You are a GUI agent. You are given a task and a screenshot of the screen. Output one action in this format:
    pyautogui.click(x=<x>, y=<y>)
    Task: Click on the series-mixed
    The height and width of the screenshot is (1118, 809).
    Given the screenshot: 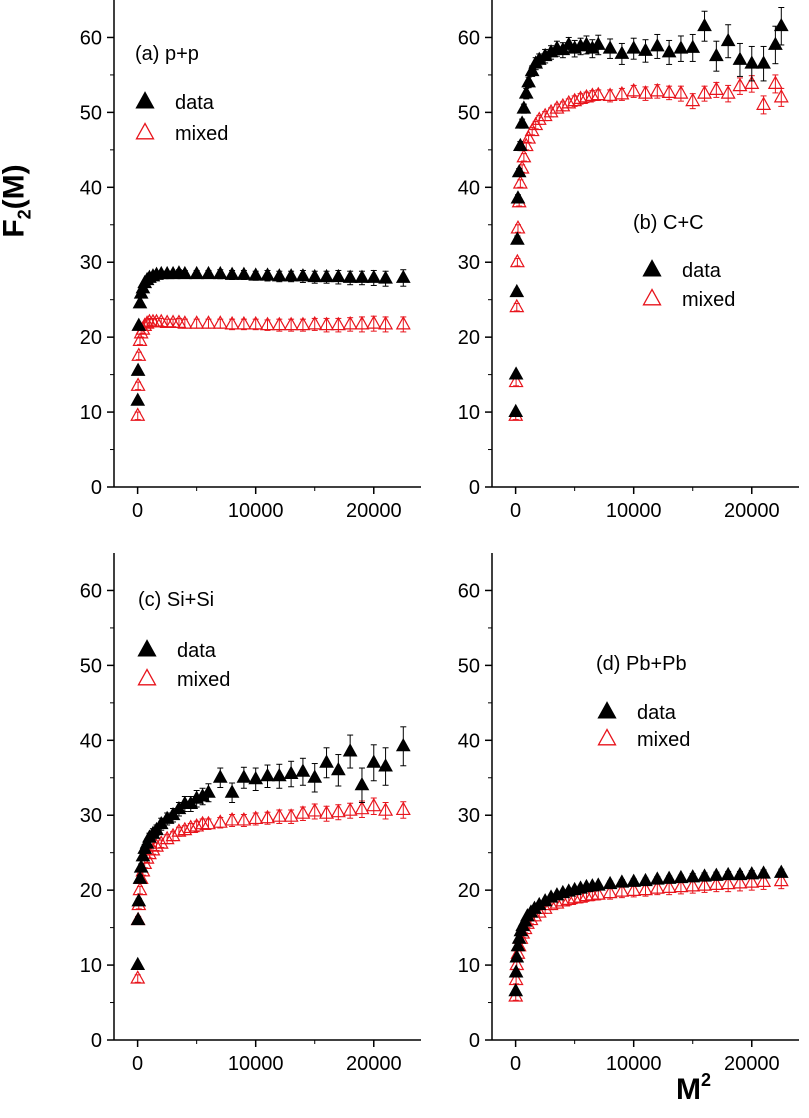 What is the action you would take?
    pyautogui.click(x=648, y=247)
    